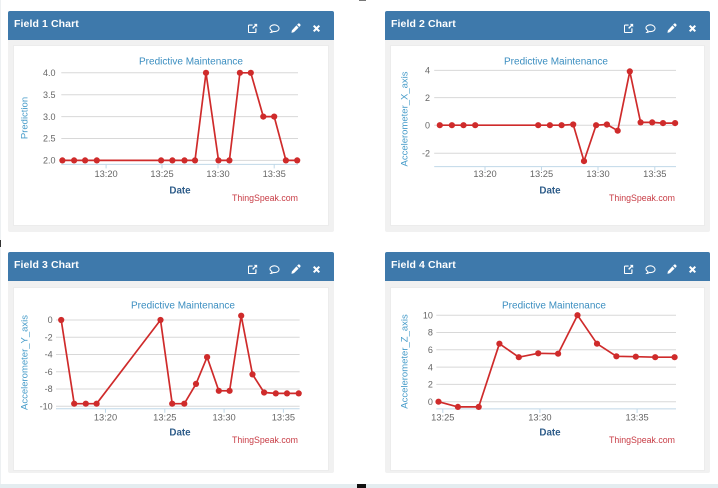  I want to click on svg-text: -10, so click(46, 406).